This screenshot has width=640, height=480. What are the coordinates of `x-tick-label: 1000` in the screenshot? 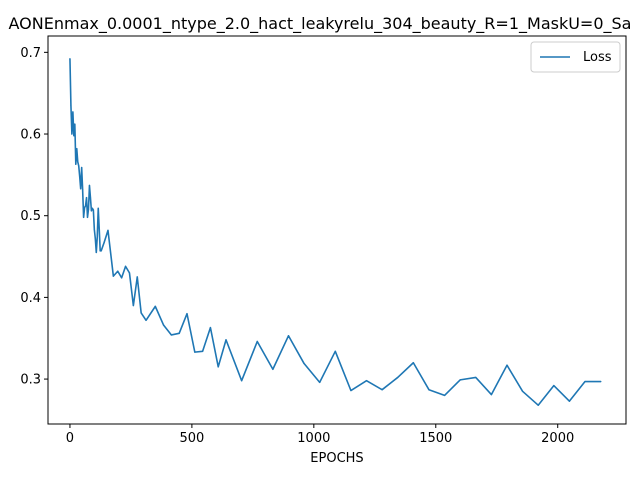 It's located at (313, 438).